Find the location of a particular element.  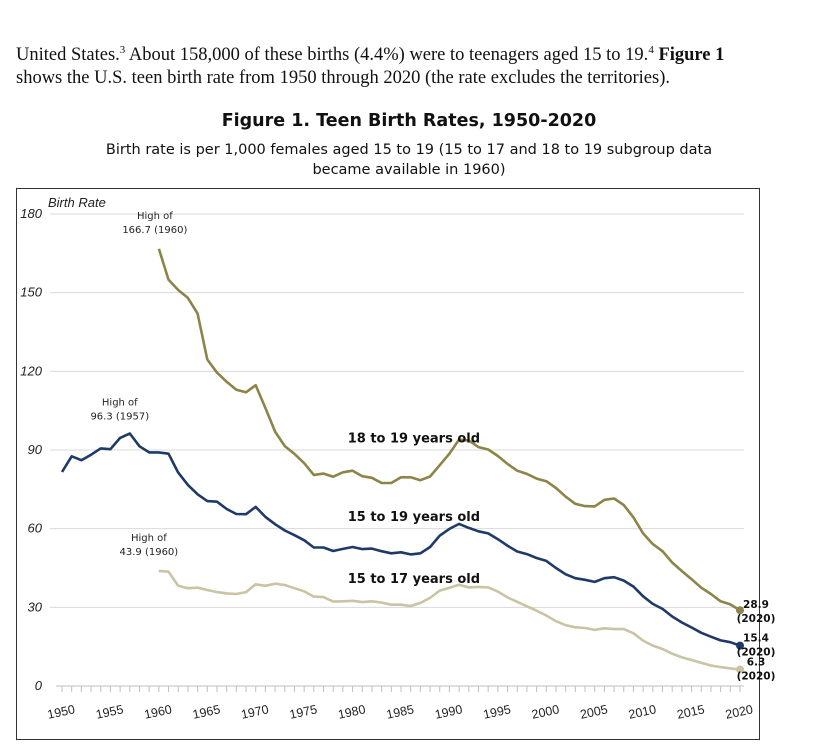

end-marker-15-to-19-years-old is located at coordinates (740, 645).